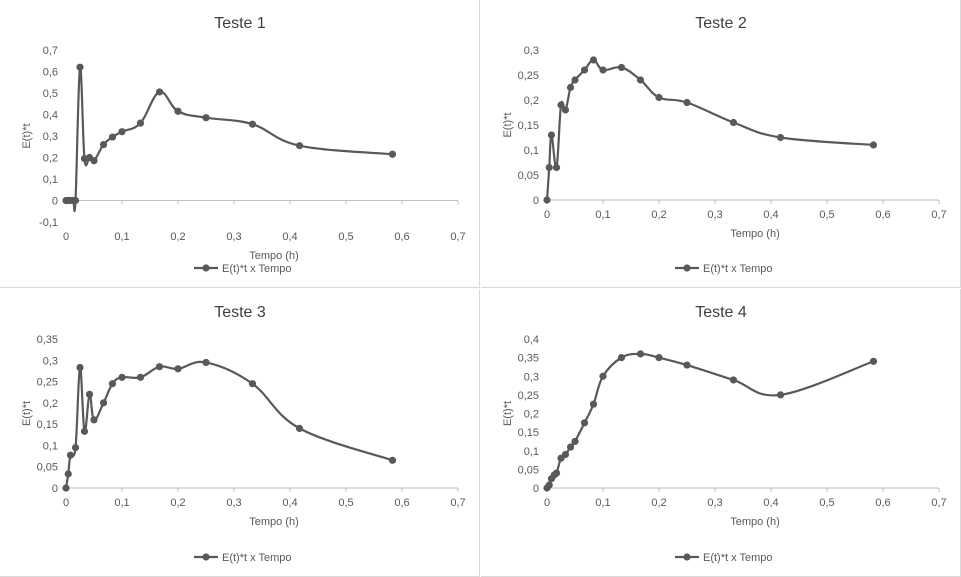  I want to click on y-tick-label: 0,4, so click(531, 340).